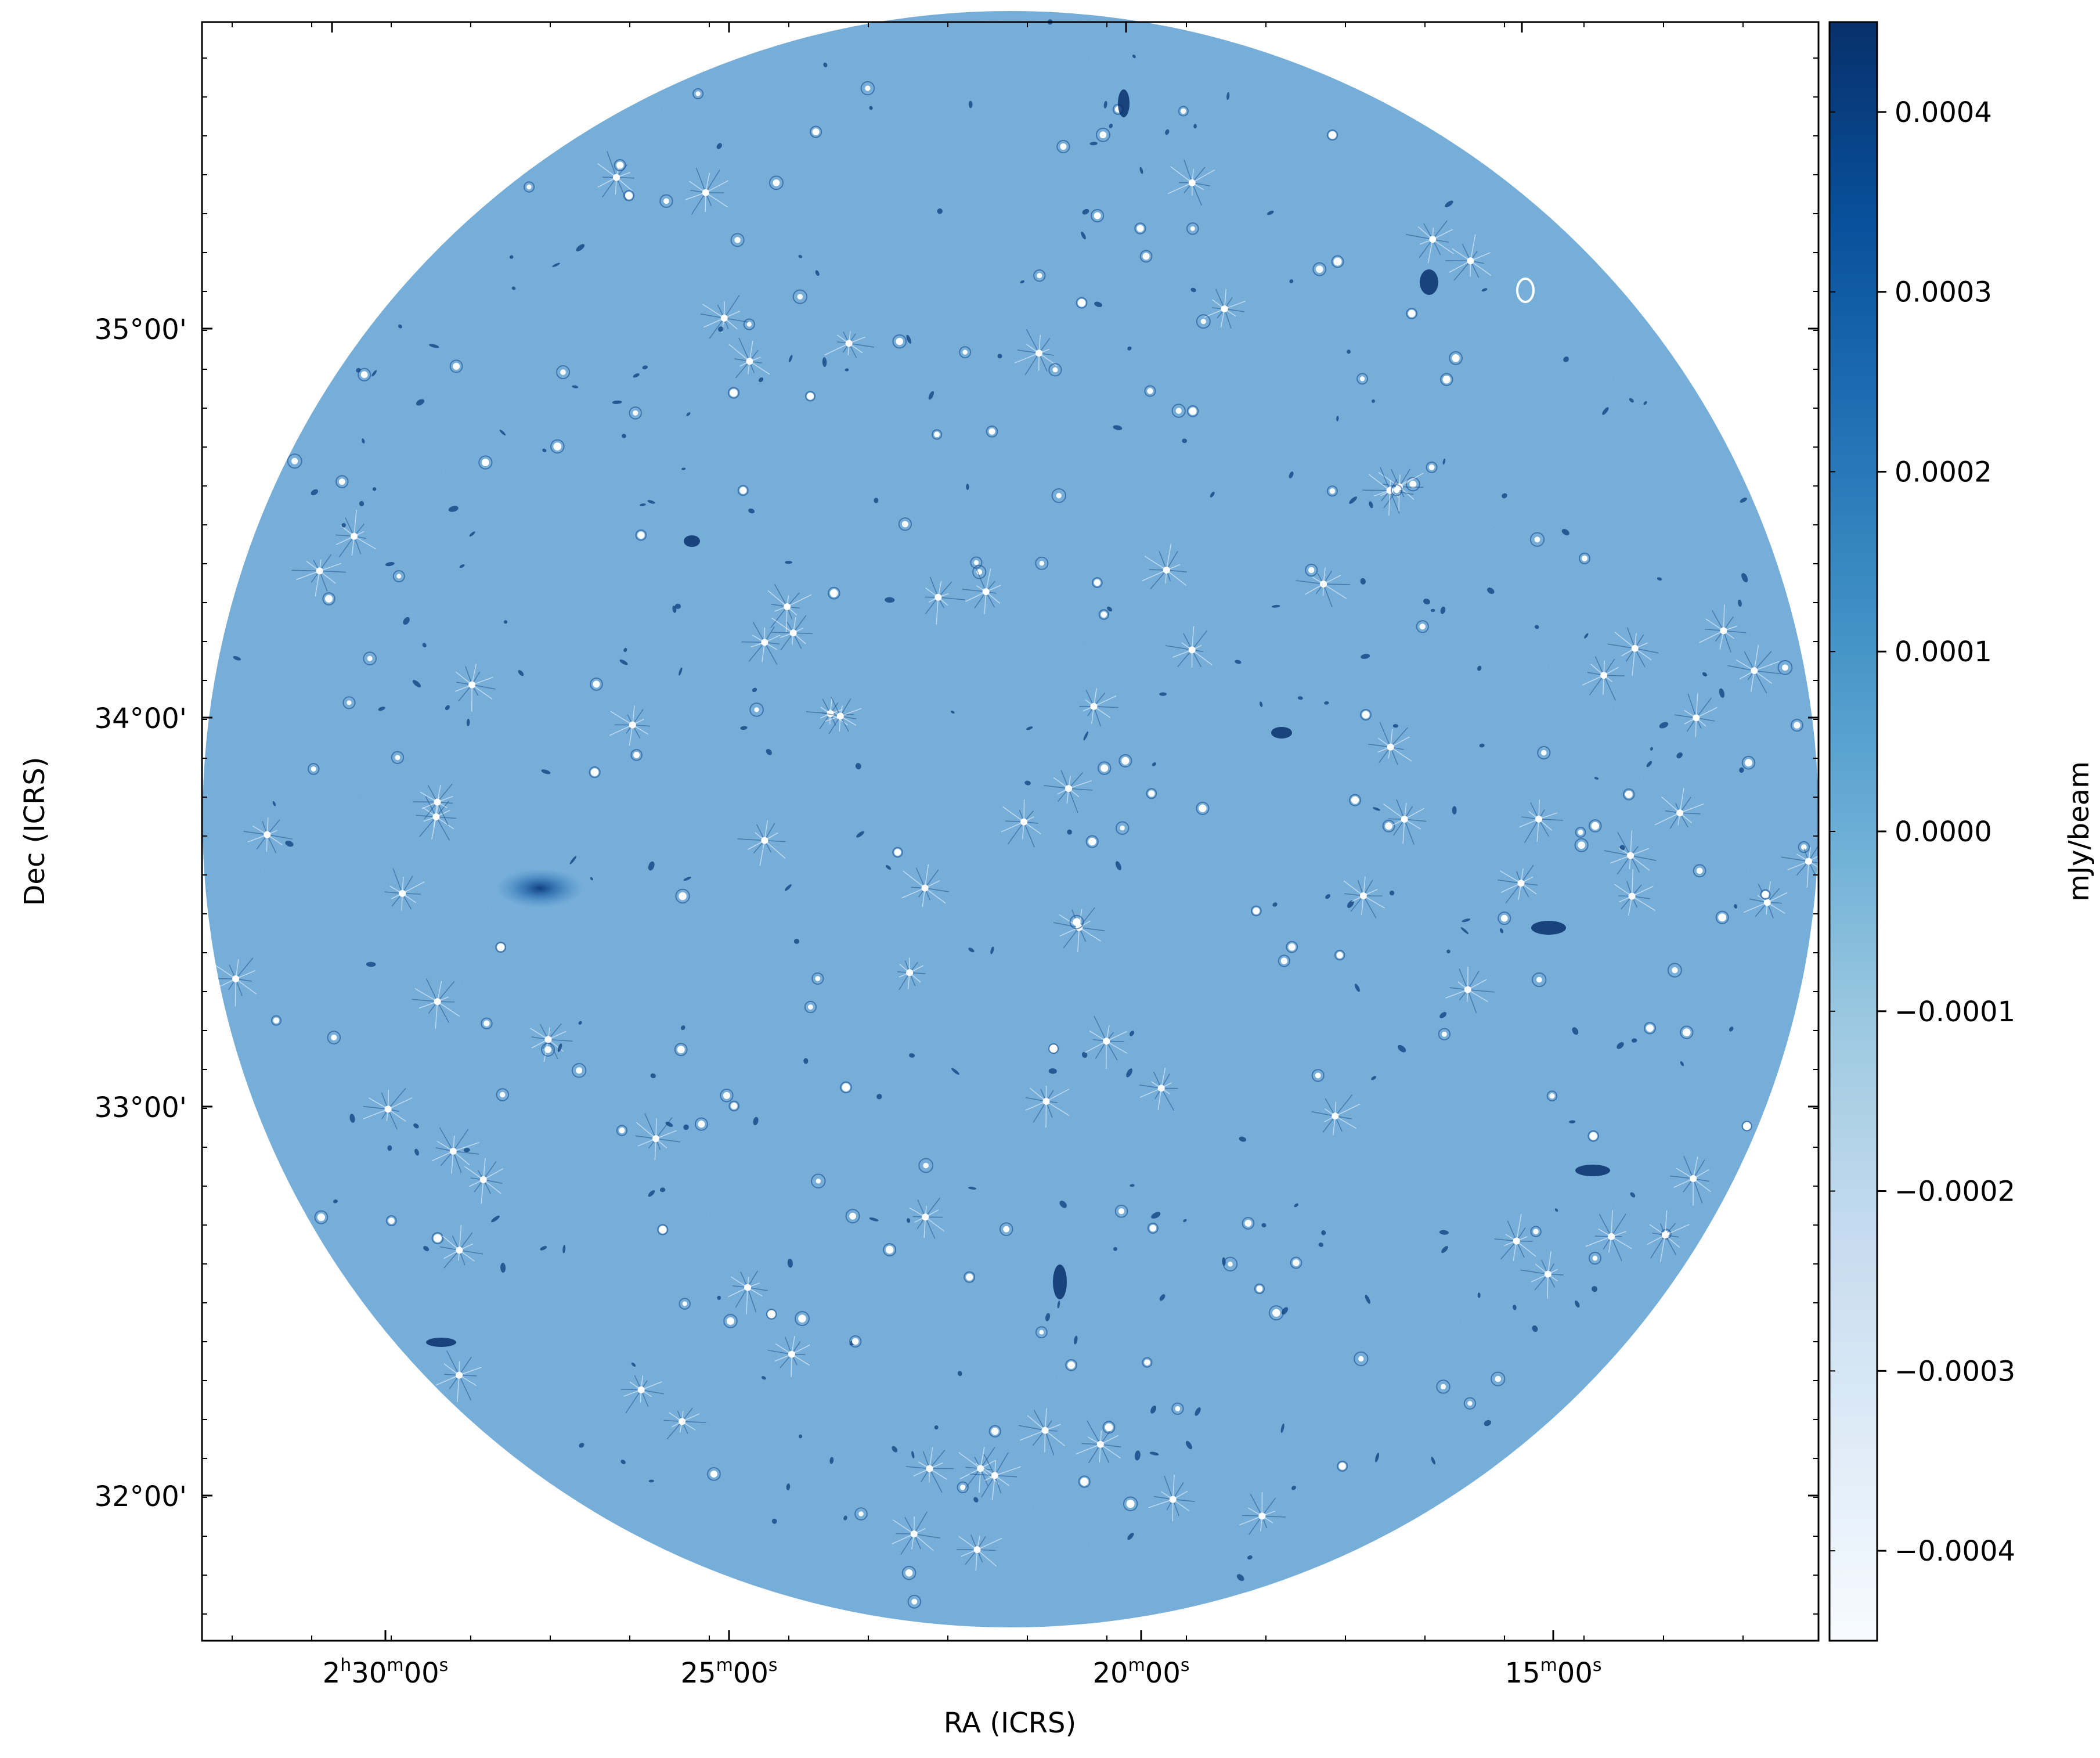  Describe the element at coordinates (1955, 1372) in the screenshot. I see `colorbar-tick-label: −0.0003` at that location.